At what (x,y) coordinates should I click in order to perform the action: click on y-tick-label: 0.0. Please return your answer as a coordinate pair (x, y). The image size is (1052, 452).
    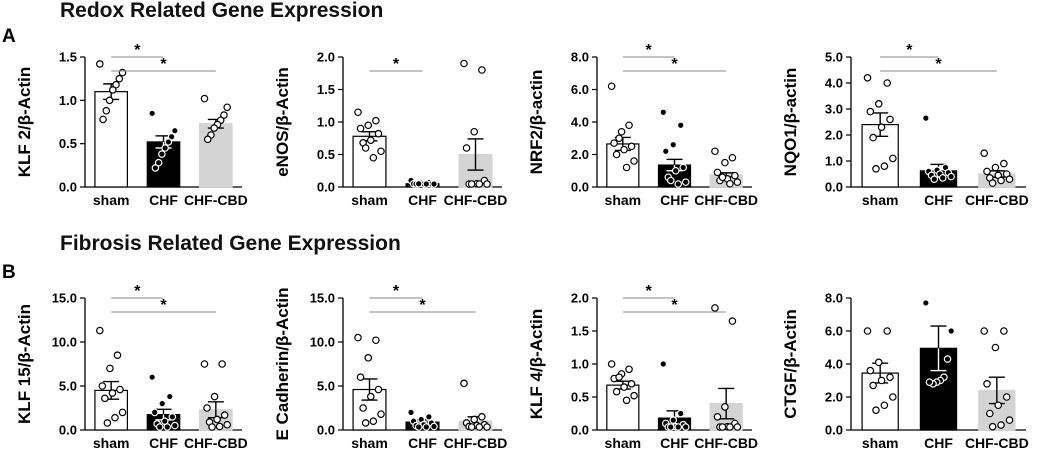
    Looking at the image, I should click on (68, 430).